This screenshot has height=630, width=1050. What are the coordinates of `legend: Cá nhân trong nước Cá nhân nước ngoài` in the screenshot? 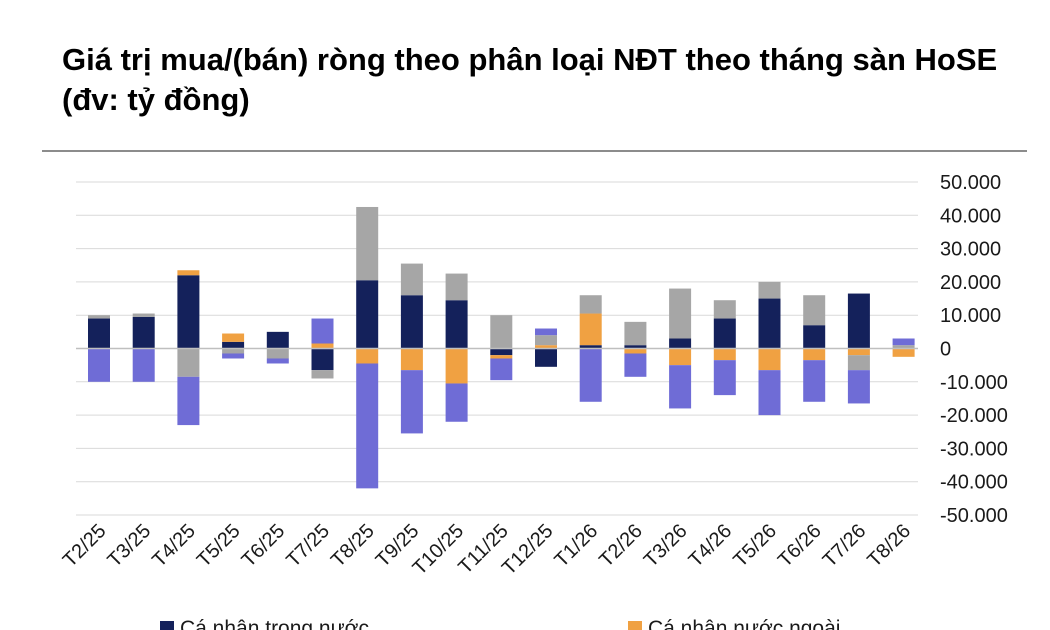 It's located at (500, 623).